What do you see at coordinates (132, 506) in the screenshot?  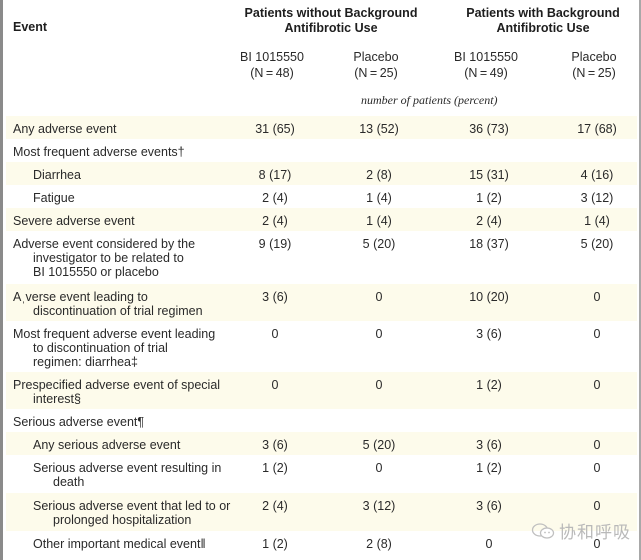 I see `row-label-line: Serious adverse event that led to or` at bounding box center [132, 506].